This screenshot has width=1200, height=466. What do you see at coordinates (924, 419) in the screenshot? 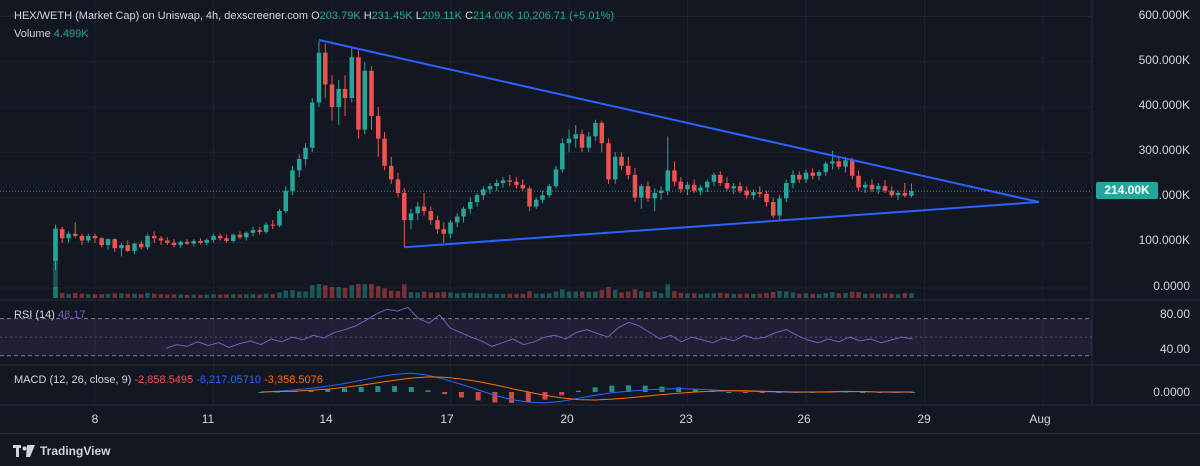
I see `time-axis-label: 29` at bounding box center [924, 419].